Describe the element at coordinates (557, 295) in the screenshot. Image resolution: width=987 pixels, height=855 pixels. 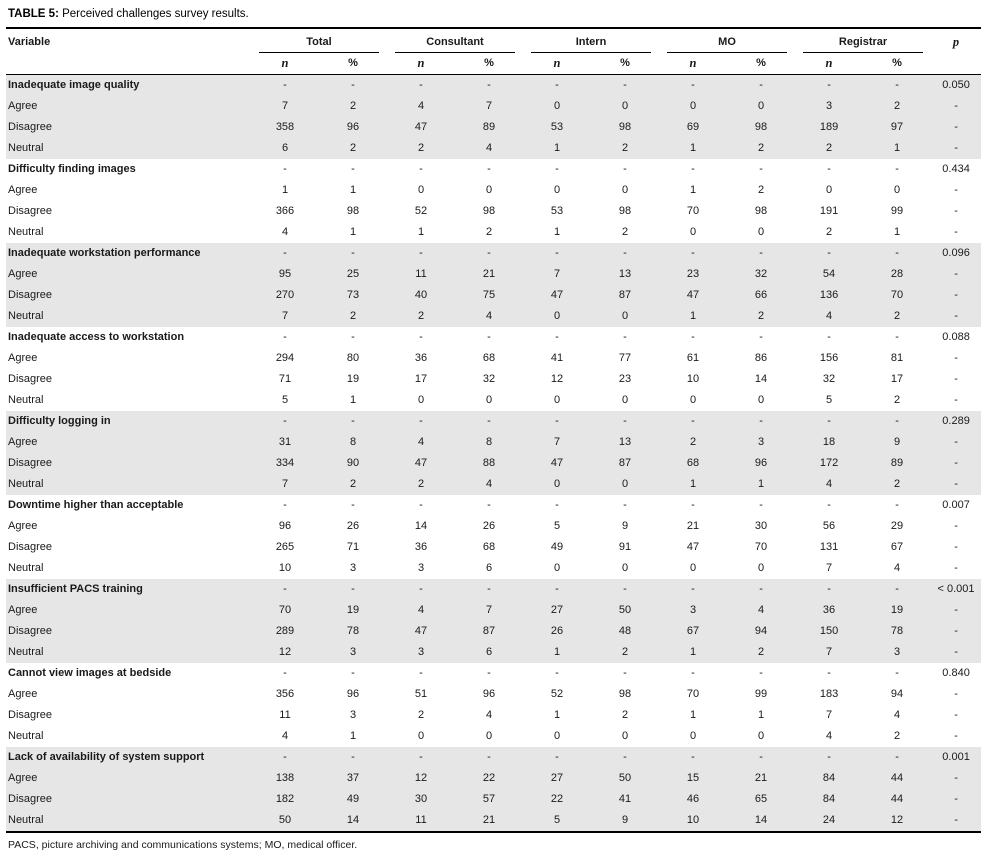
I see `value-cell: 47` at that location.